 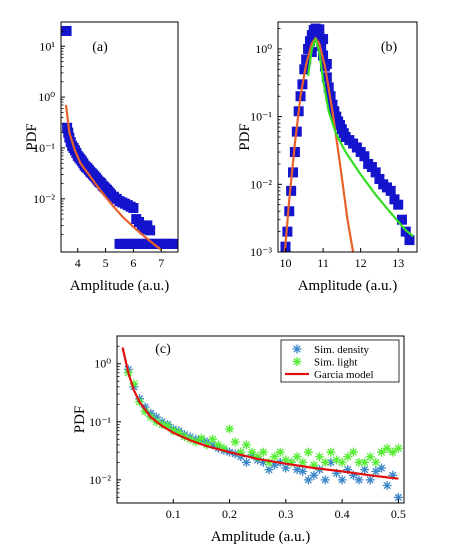 What do you see at coordinates (344, 375) in the screenshot?
I see `legend-label: Garcia model` at bounding box center [344, 375].